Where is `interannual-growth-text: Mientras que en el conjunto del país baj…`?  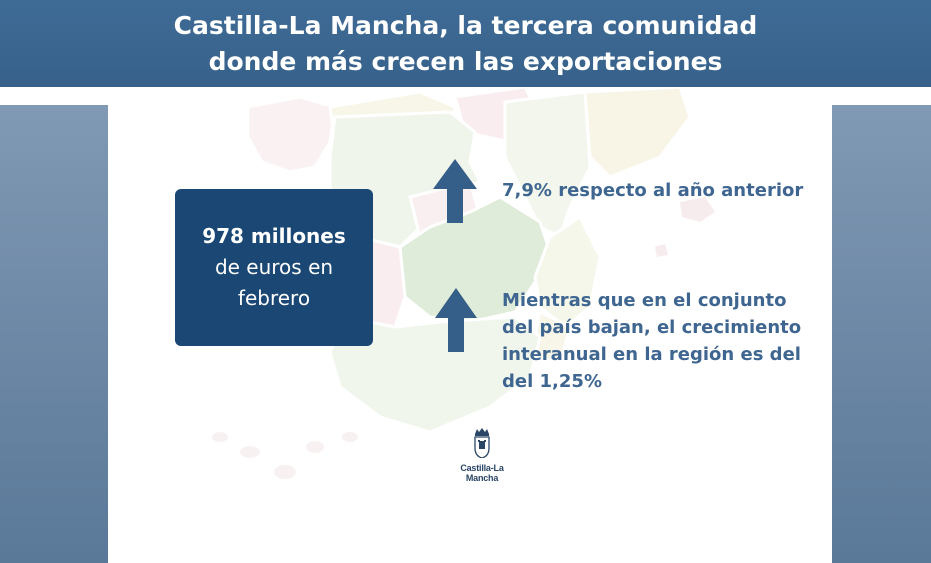
interannual-growth-text: Mientras que en el conjunto del país baj… is located at coordinates (662, 341).